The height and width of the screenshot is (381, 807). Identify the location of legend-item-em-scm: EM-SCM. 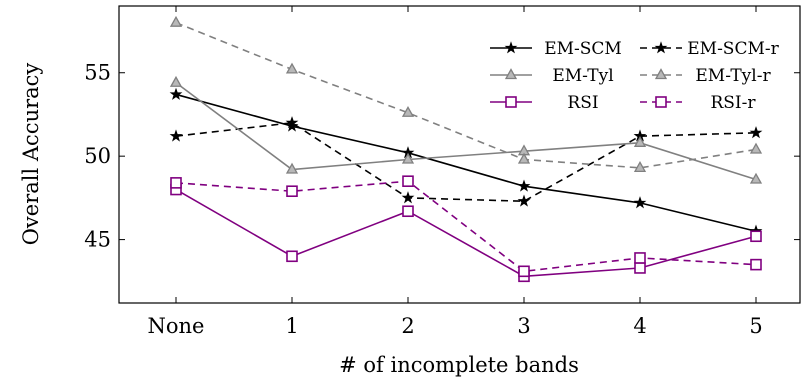
(556, 49).